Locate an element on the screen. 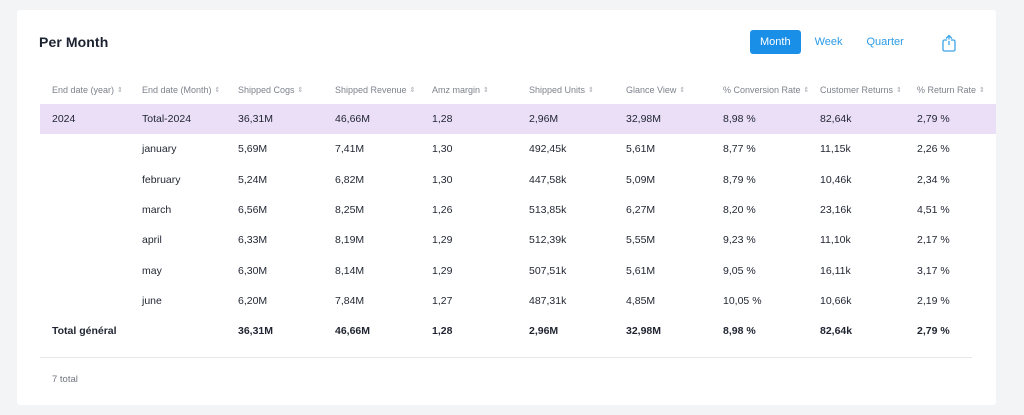 Image resolution: width=1024 pixels, height=415 pixels. table-cell: 2,34 % is located at coordinates (933, 179).